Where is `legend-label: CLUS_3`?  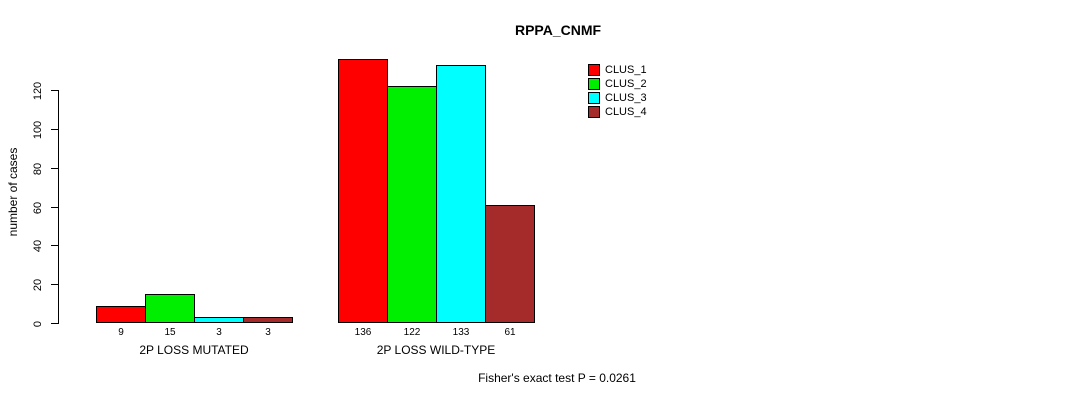
legend-label: CLUS_3 is located at coordinates (626, 98).